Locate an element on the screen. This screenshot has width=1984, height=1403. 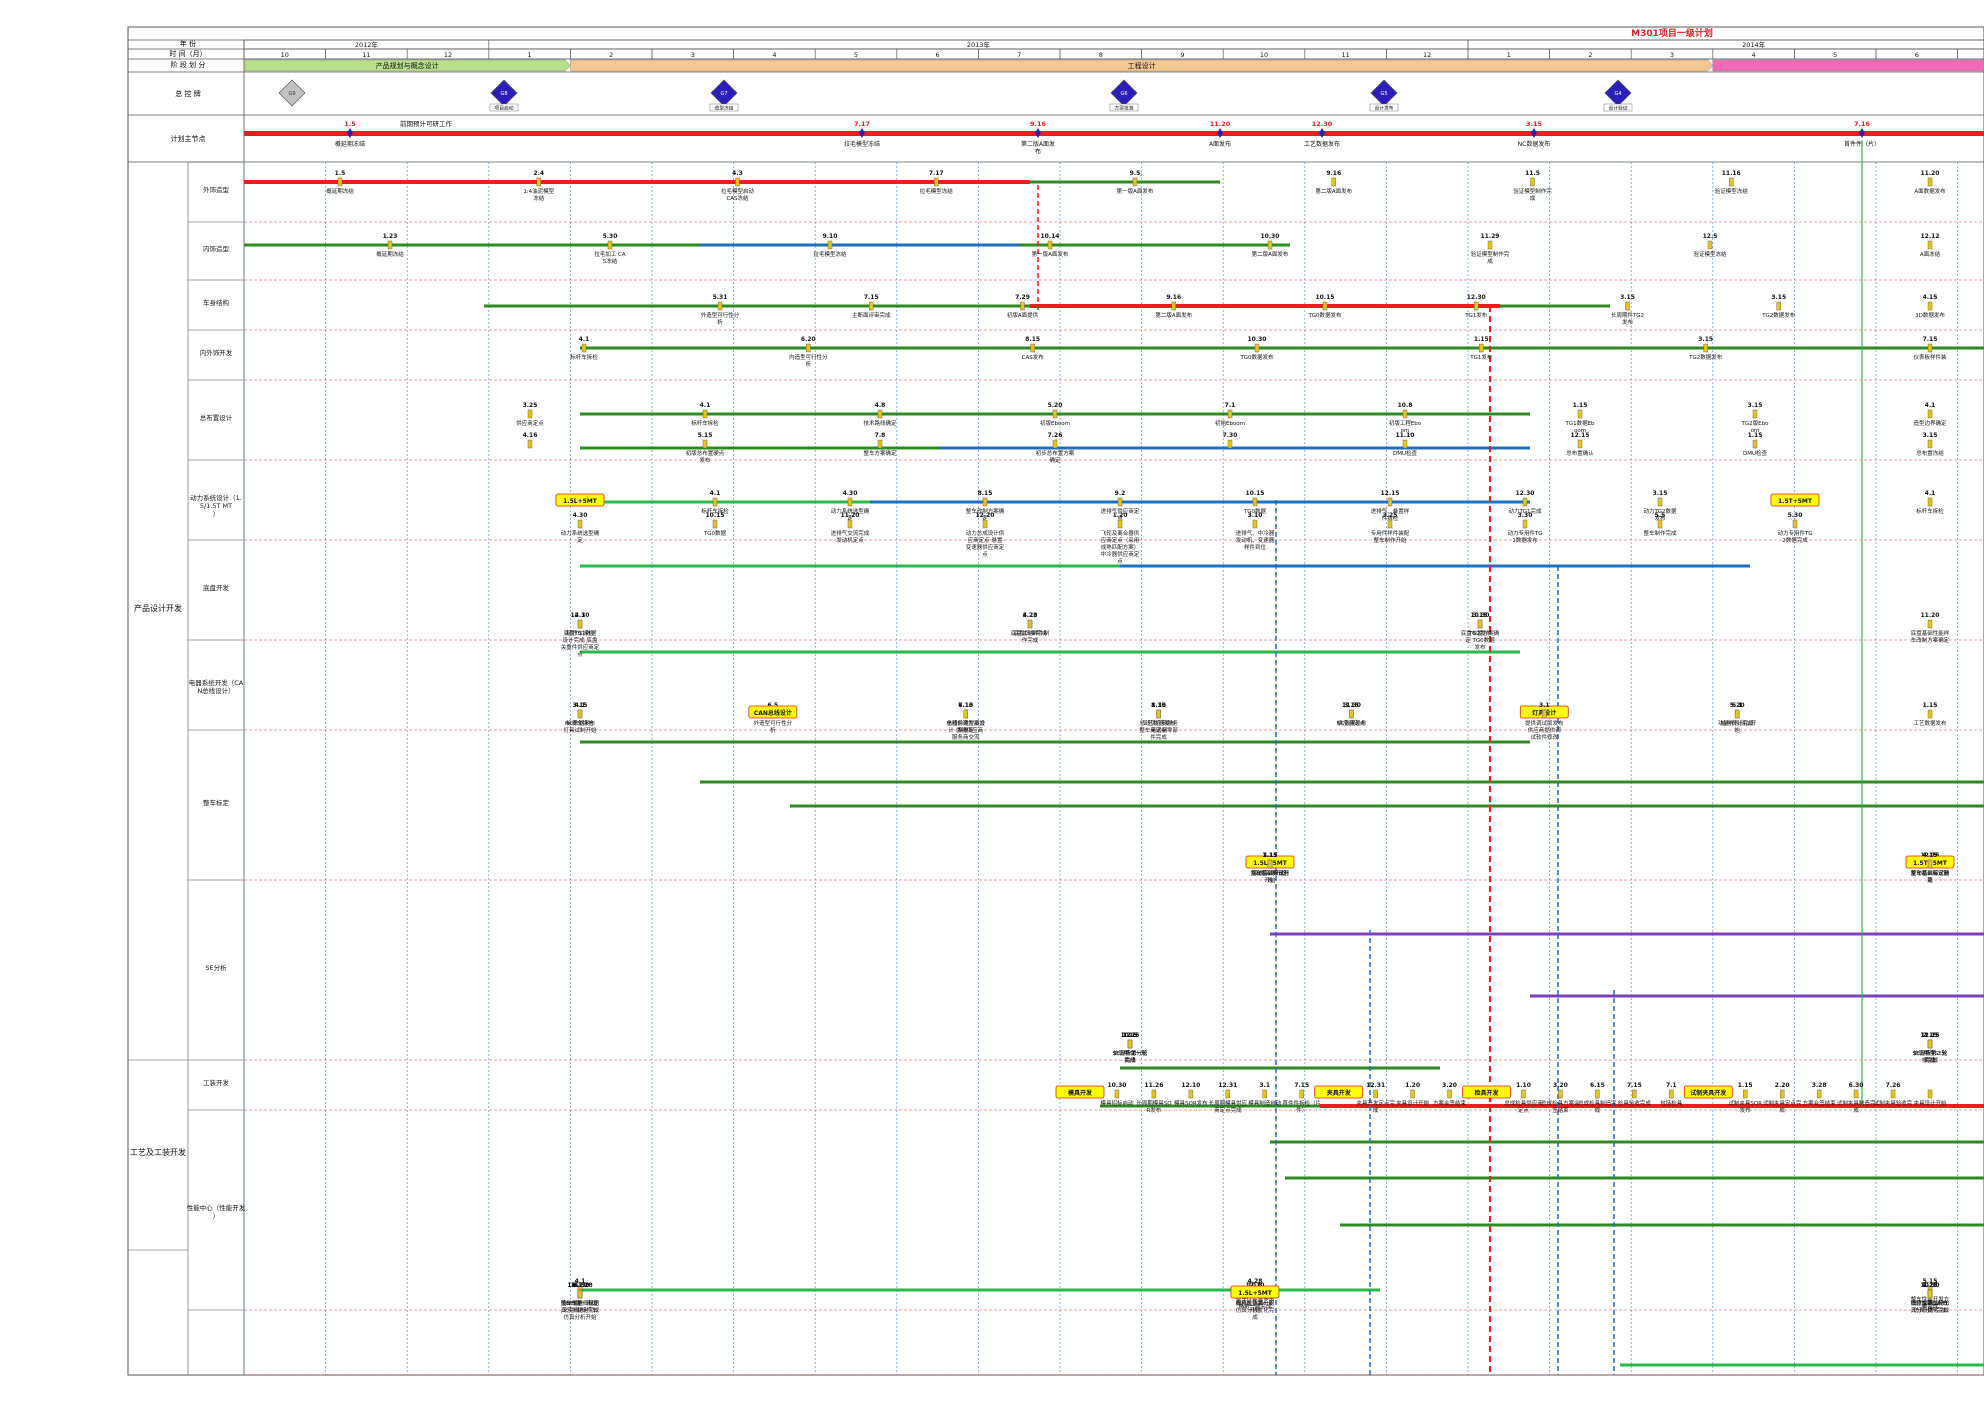
row-label: ） is located at coordinates (216, 1216).